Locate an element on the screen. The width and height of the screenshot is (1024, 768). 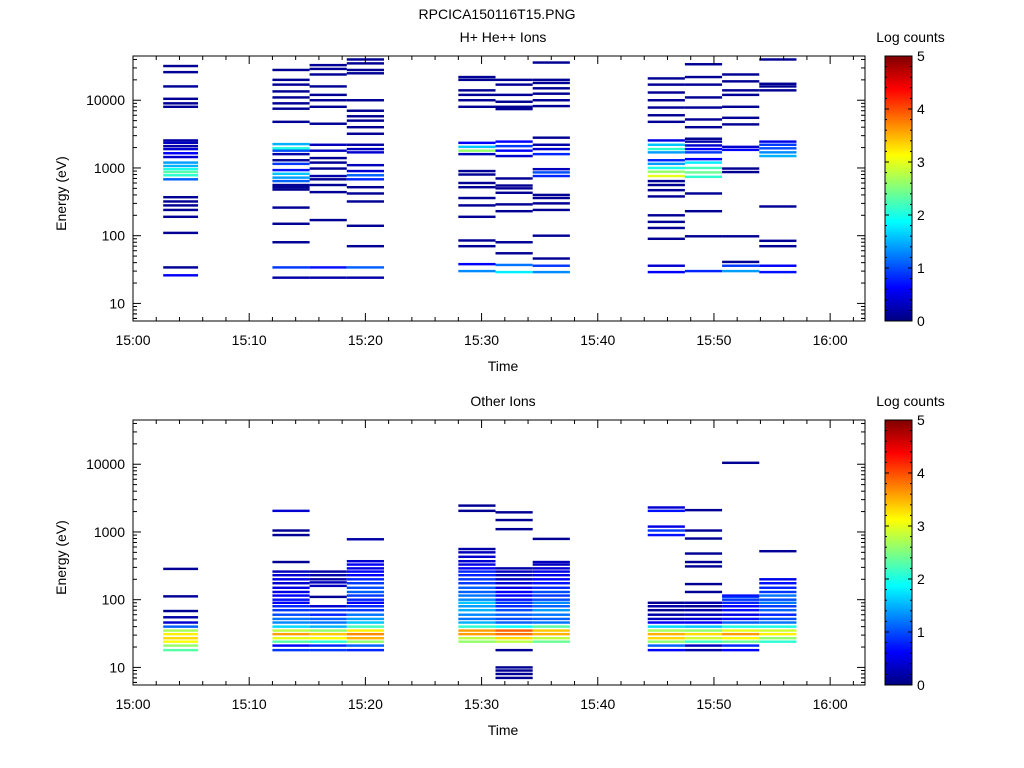
colorbar-label: Log counts is located at coordinates (910, 401).